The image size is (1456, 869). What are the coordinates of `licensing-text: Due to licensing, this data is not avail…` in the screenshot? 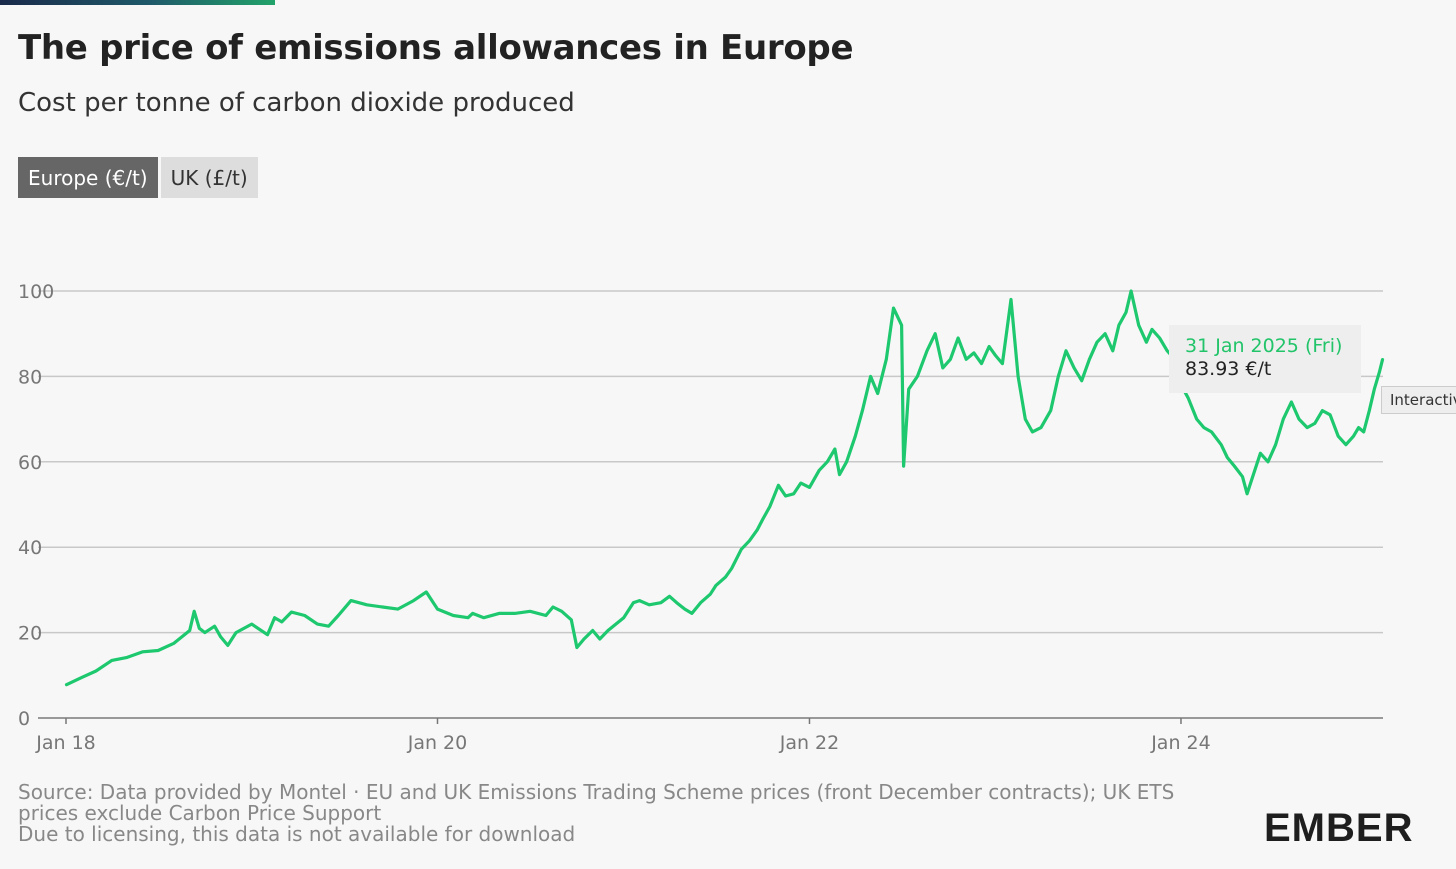 It's located at (297, 834).